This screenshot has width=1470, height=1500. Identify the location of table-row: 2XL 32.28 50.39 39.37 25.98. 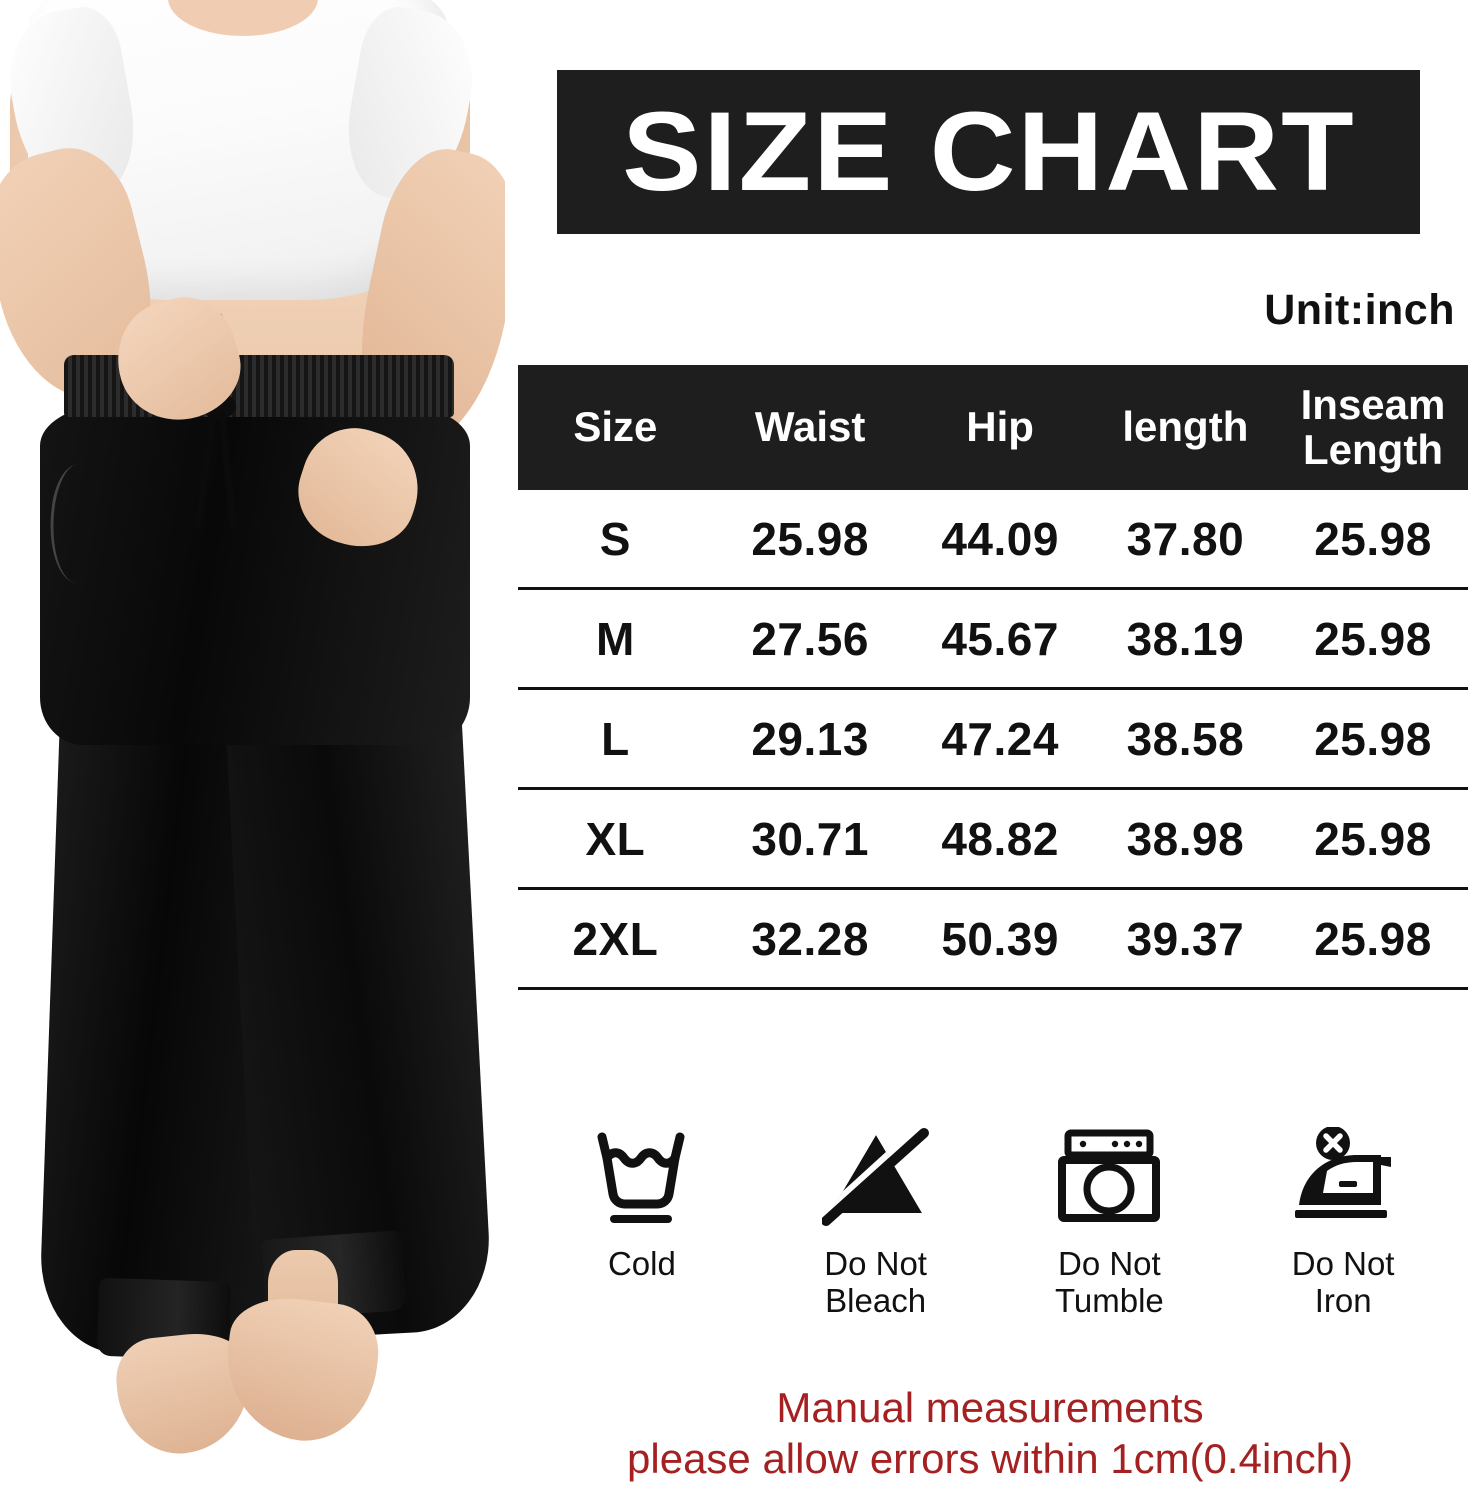
(993, 939).